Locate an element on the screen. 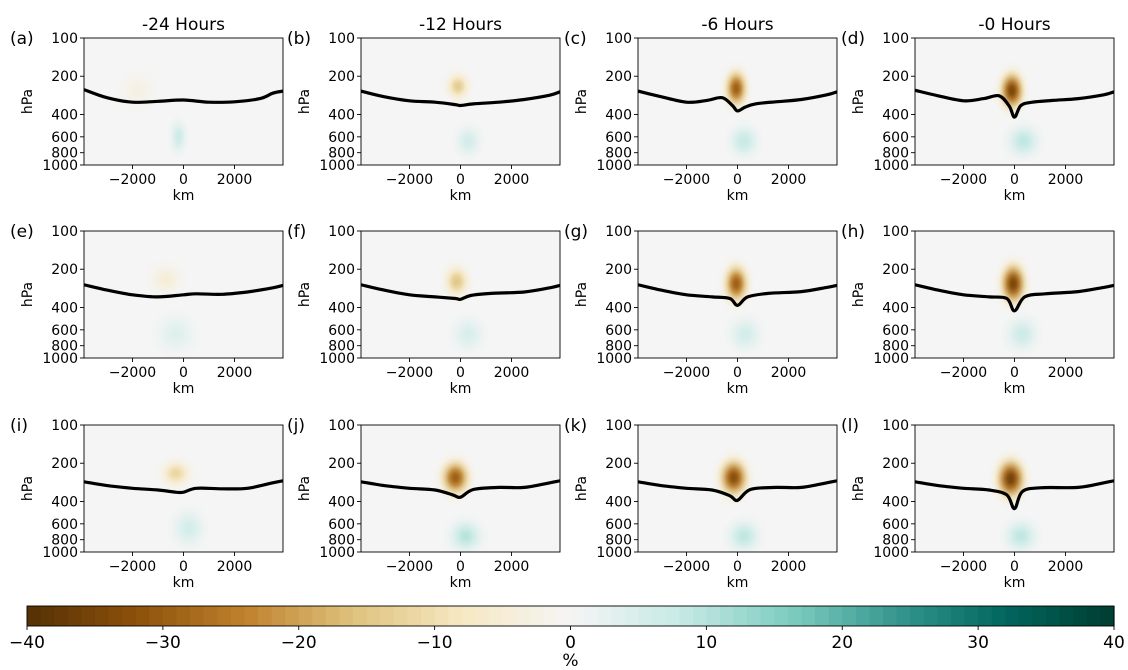 This screenshot has width=1128, height=670. panel-letter: (d) is located at coordinates (853, 39).